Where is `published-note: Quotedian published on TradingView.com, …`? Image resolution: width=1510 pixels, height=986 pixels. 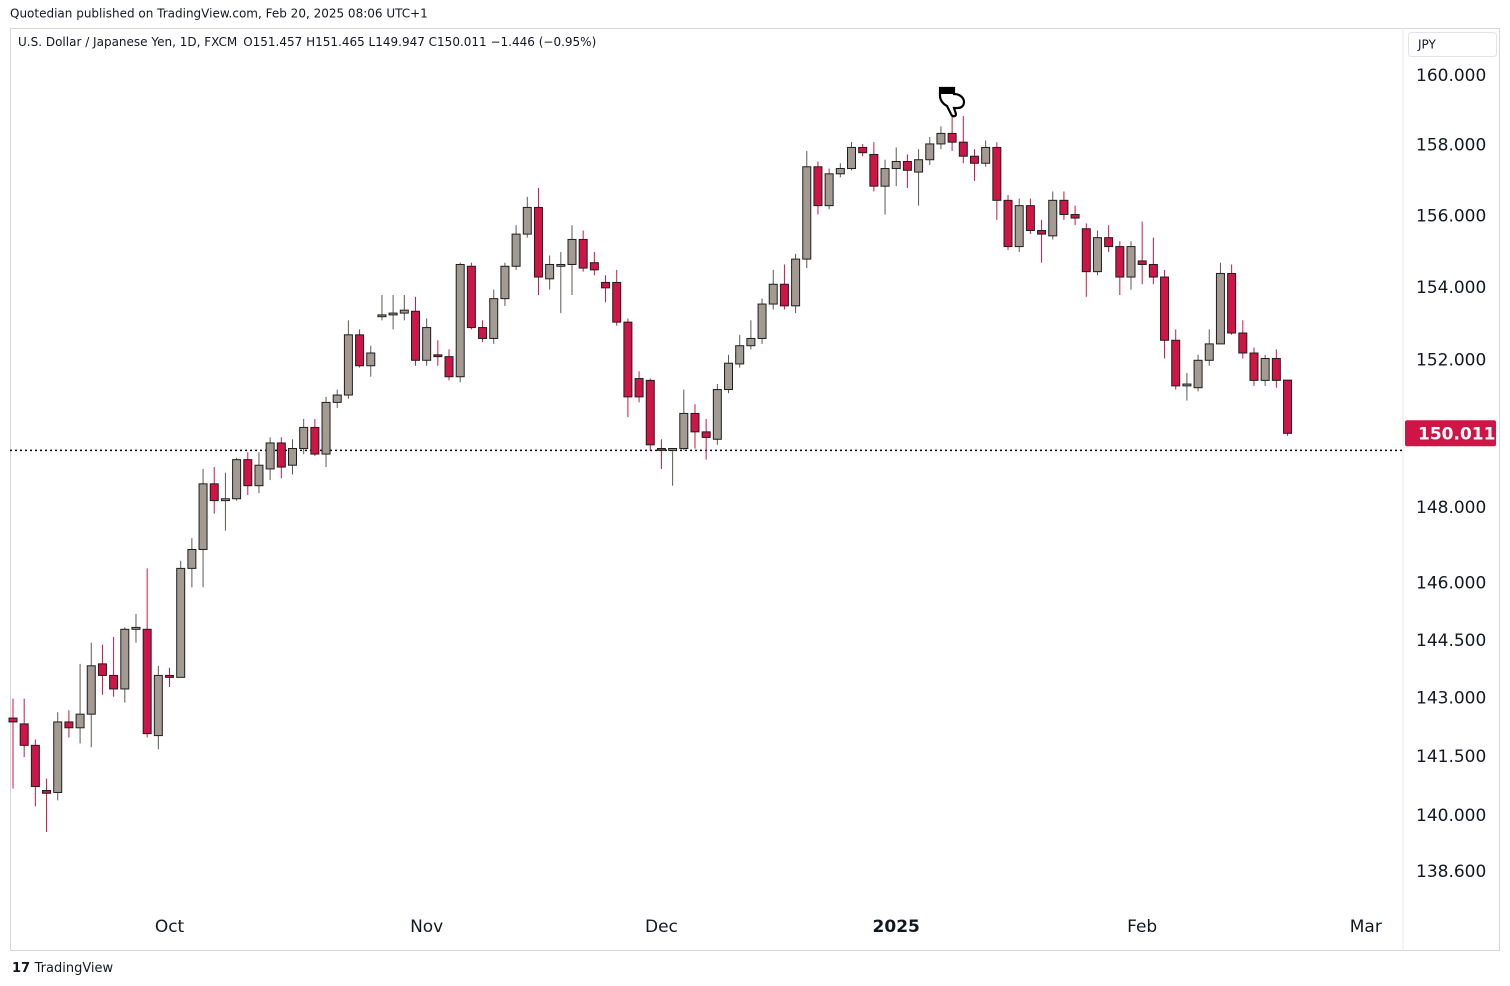 published-note: Quotedian published on TradingView.com, … is located at coordinates (219, 14).